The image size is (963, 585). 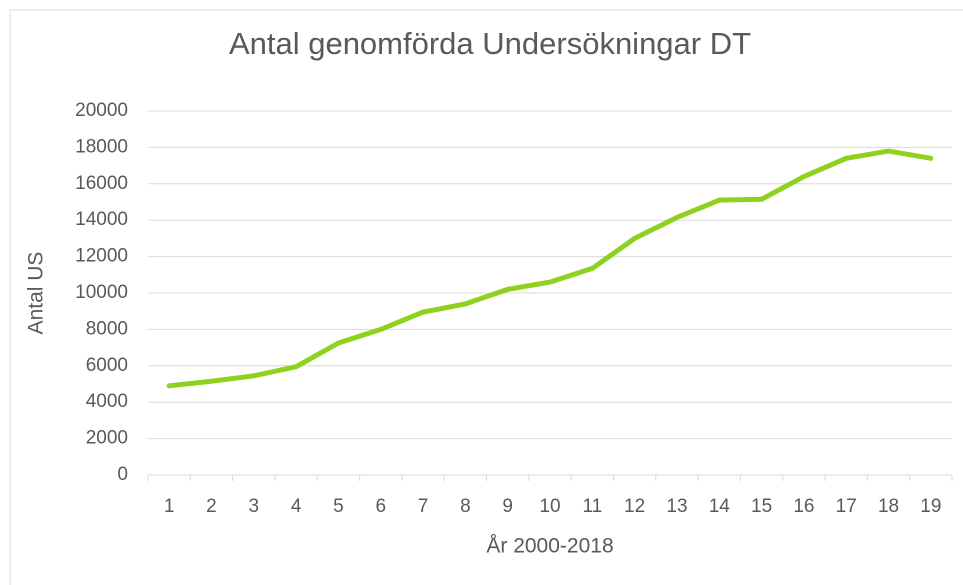 What do you see at coordinates (507, 506) in the screenshot?
I see `x-tick-label: 9` at bounding box center [507, 506].